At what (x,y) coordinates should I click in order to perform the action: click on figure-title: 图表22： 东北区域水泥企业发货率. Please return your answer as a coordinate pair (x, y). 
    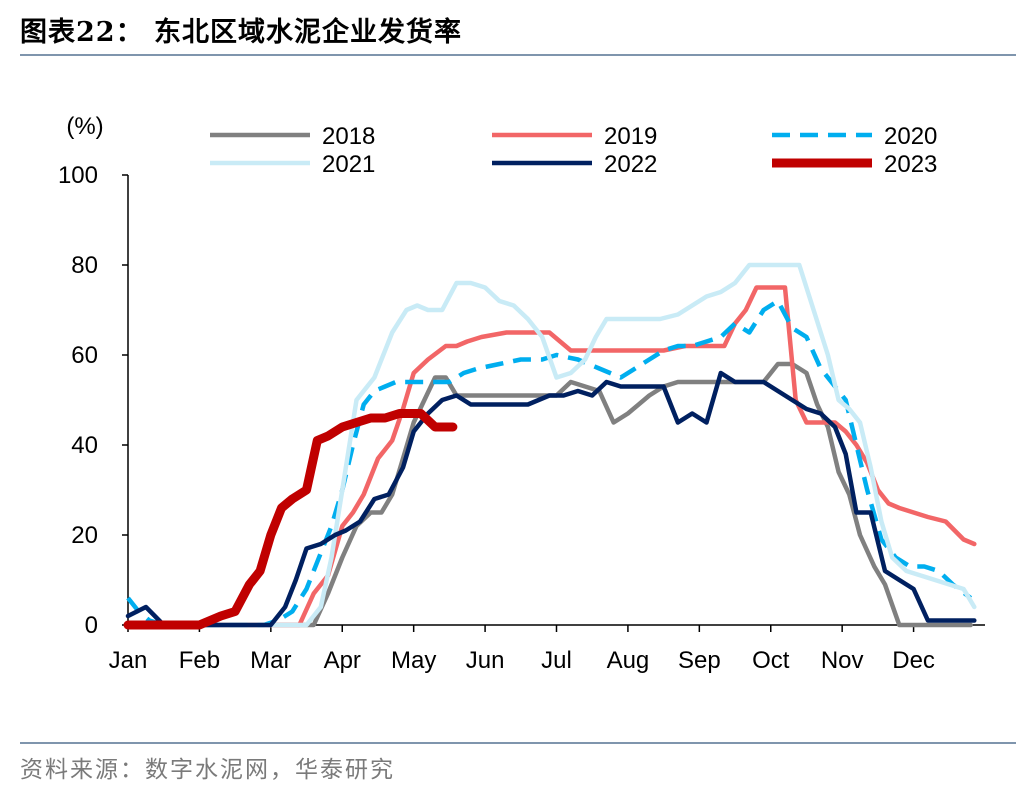
    Looking at the image, I should click on (241, 32).